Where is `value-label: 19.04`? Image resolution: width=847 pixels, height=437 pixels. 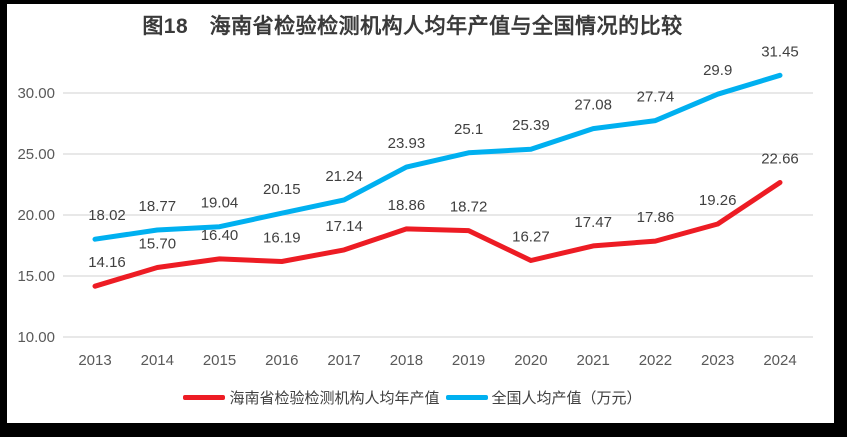 value-label: 19.04 is located at coordinates (220, 203).